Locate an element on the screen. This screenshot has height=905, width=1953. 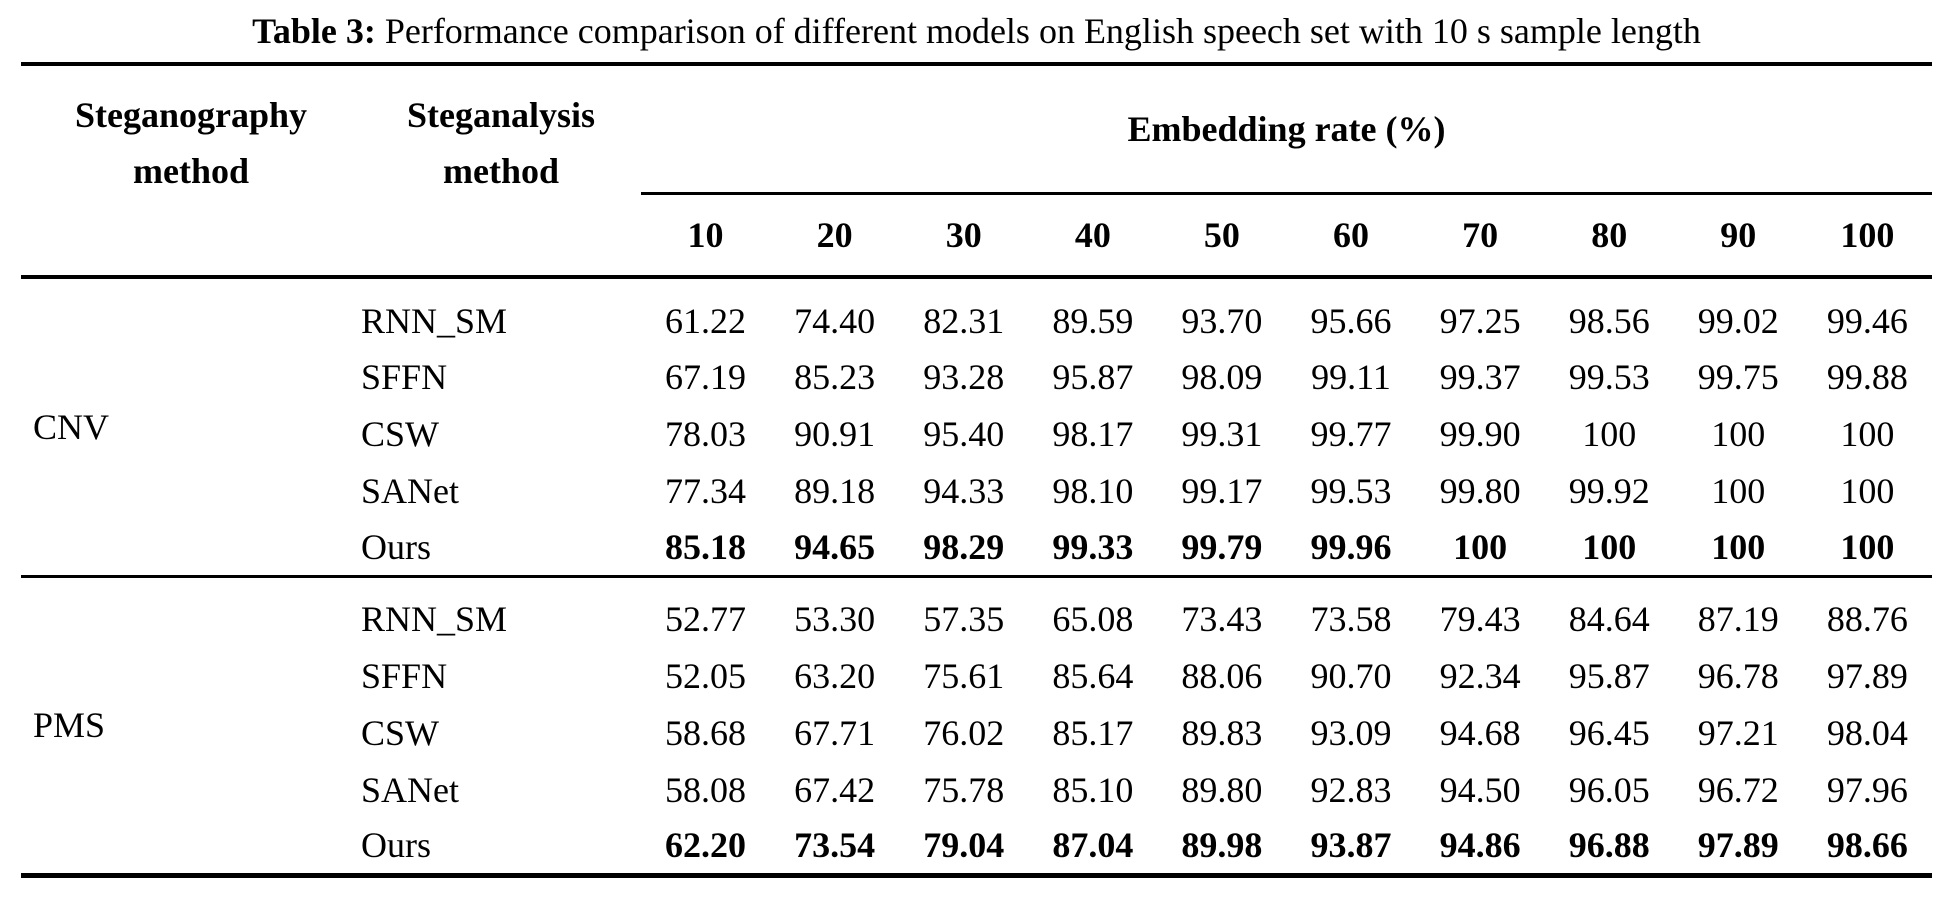
value-cell: 85.23 is located at coordinates (835, 376).